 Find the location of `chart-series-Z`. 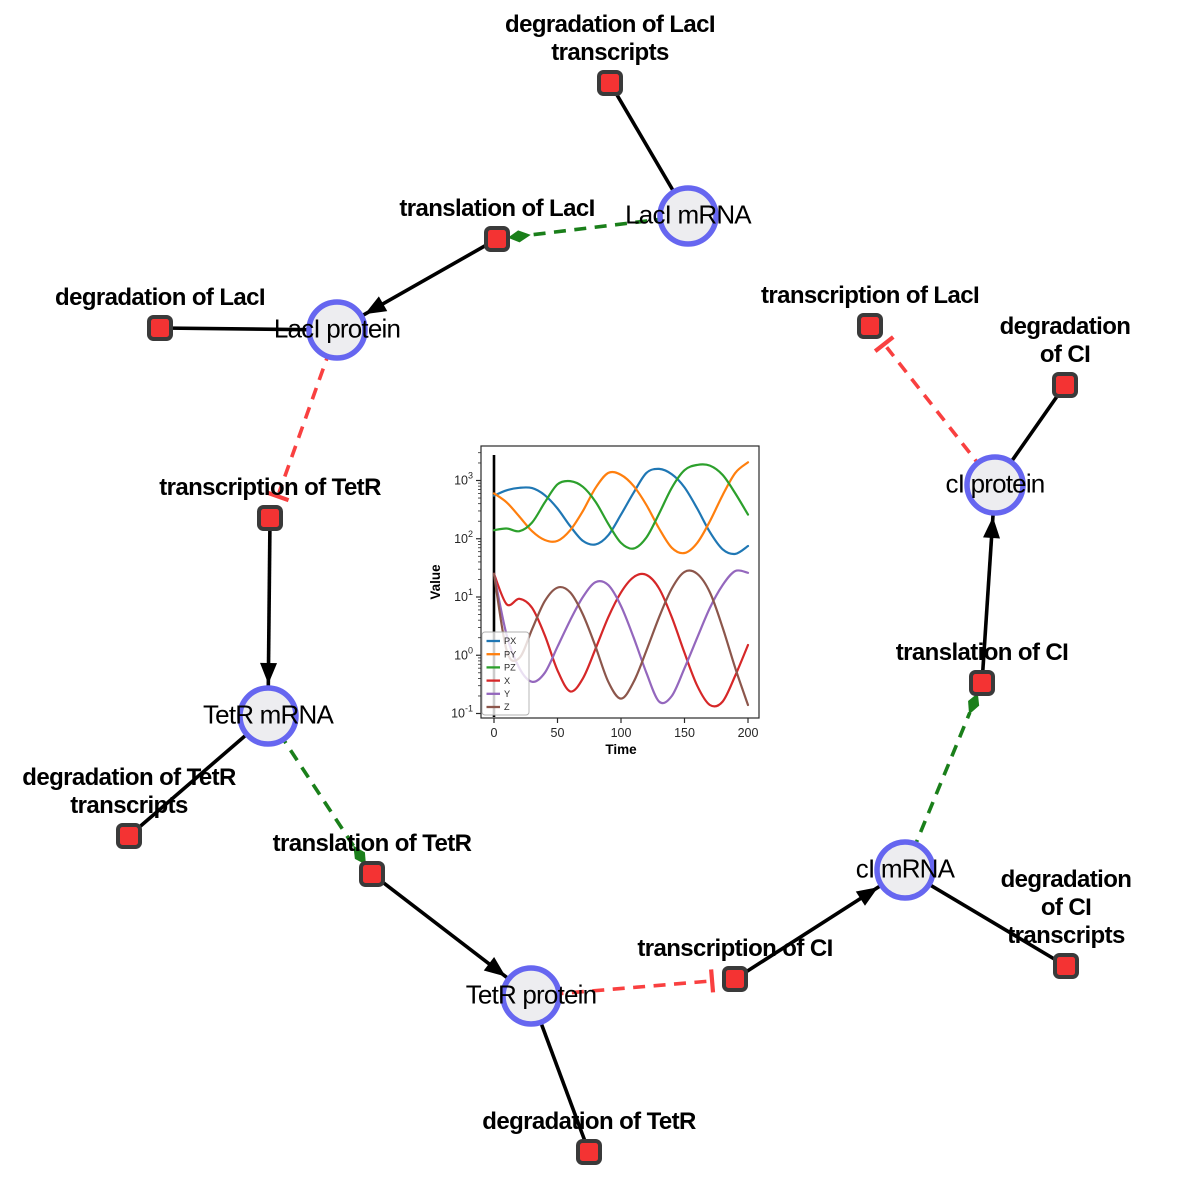

chart-series-Z is located at coordinates (621, 638).